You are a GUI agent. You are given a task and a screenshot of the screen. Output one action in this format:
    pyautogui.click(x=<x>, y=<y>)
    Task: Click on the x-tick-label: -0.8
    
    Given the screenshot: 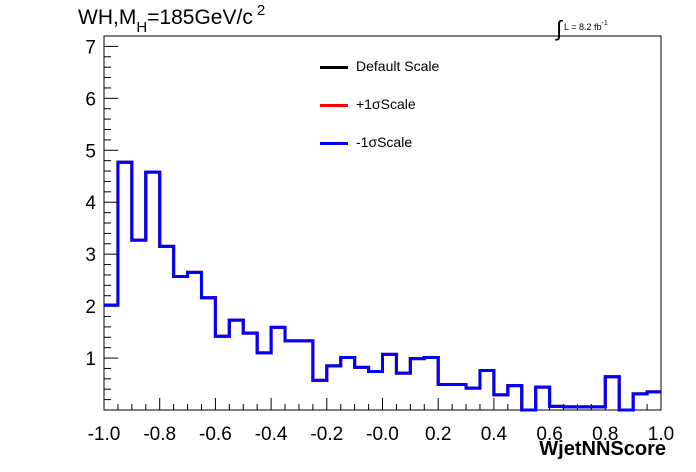 What is the action you would take?
    pyautogui.click(x=159, y=434)
    